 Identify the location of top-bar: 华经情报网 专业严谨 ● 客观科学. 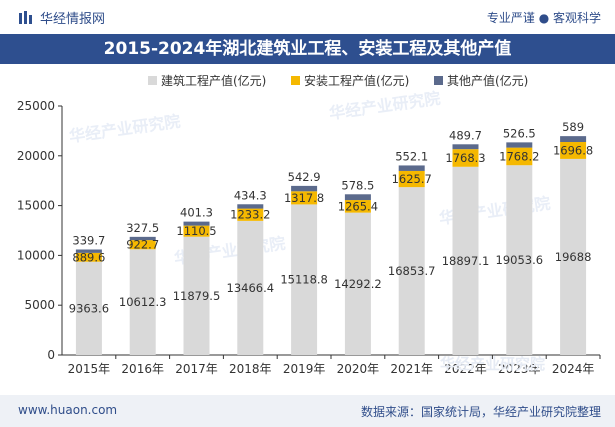
(307, 17).